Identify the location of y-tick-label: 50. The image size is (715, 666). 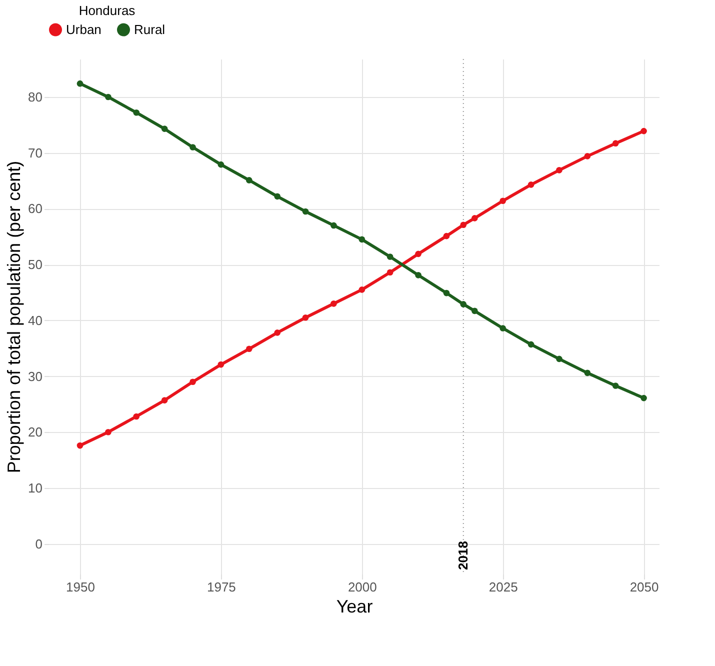
(35, 264).